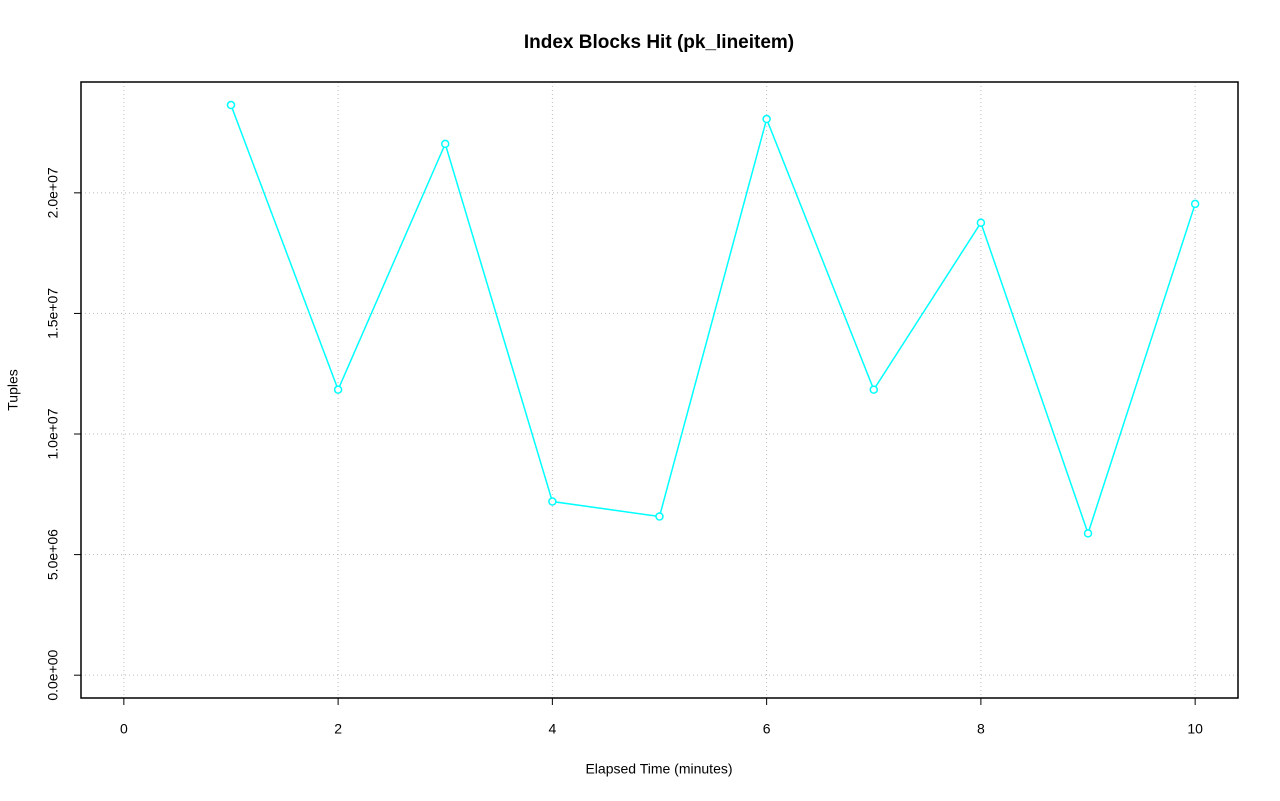 The height and width of the screenshot is (801, 1280). Describe the element at coordinates (1195, 729) in the screenshot. I see `x-tick-label: 10` at that location.